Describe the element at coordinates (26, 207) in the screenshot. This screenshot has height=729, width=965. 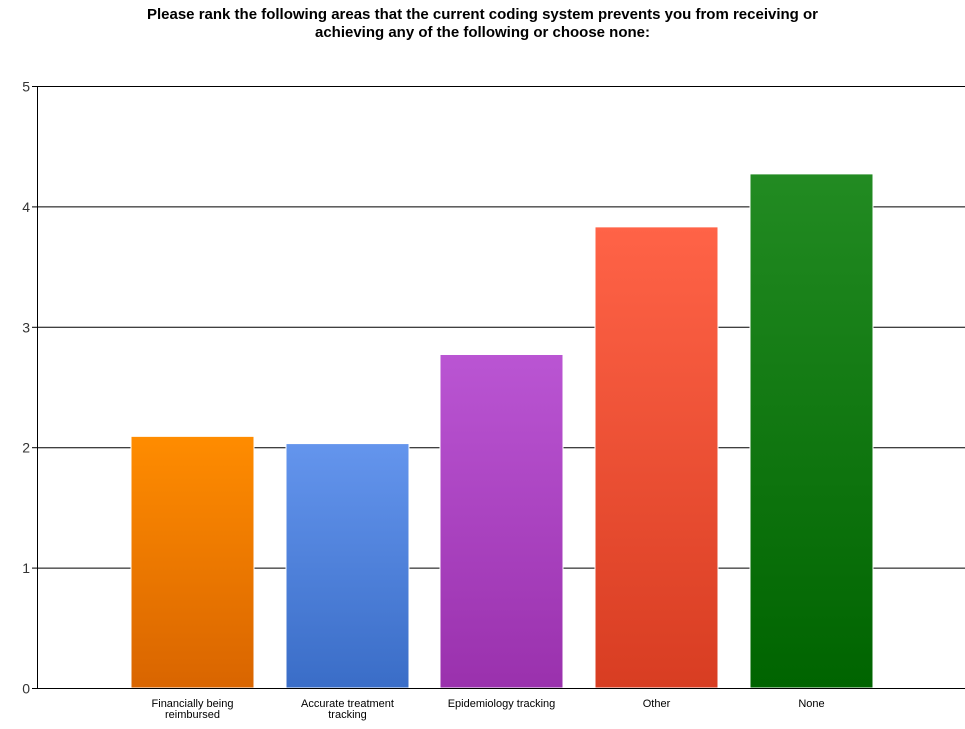
I see `y-tick-label-4: 4` at that location.